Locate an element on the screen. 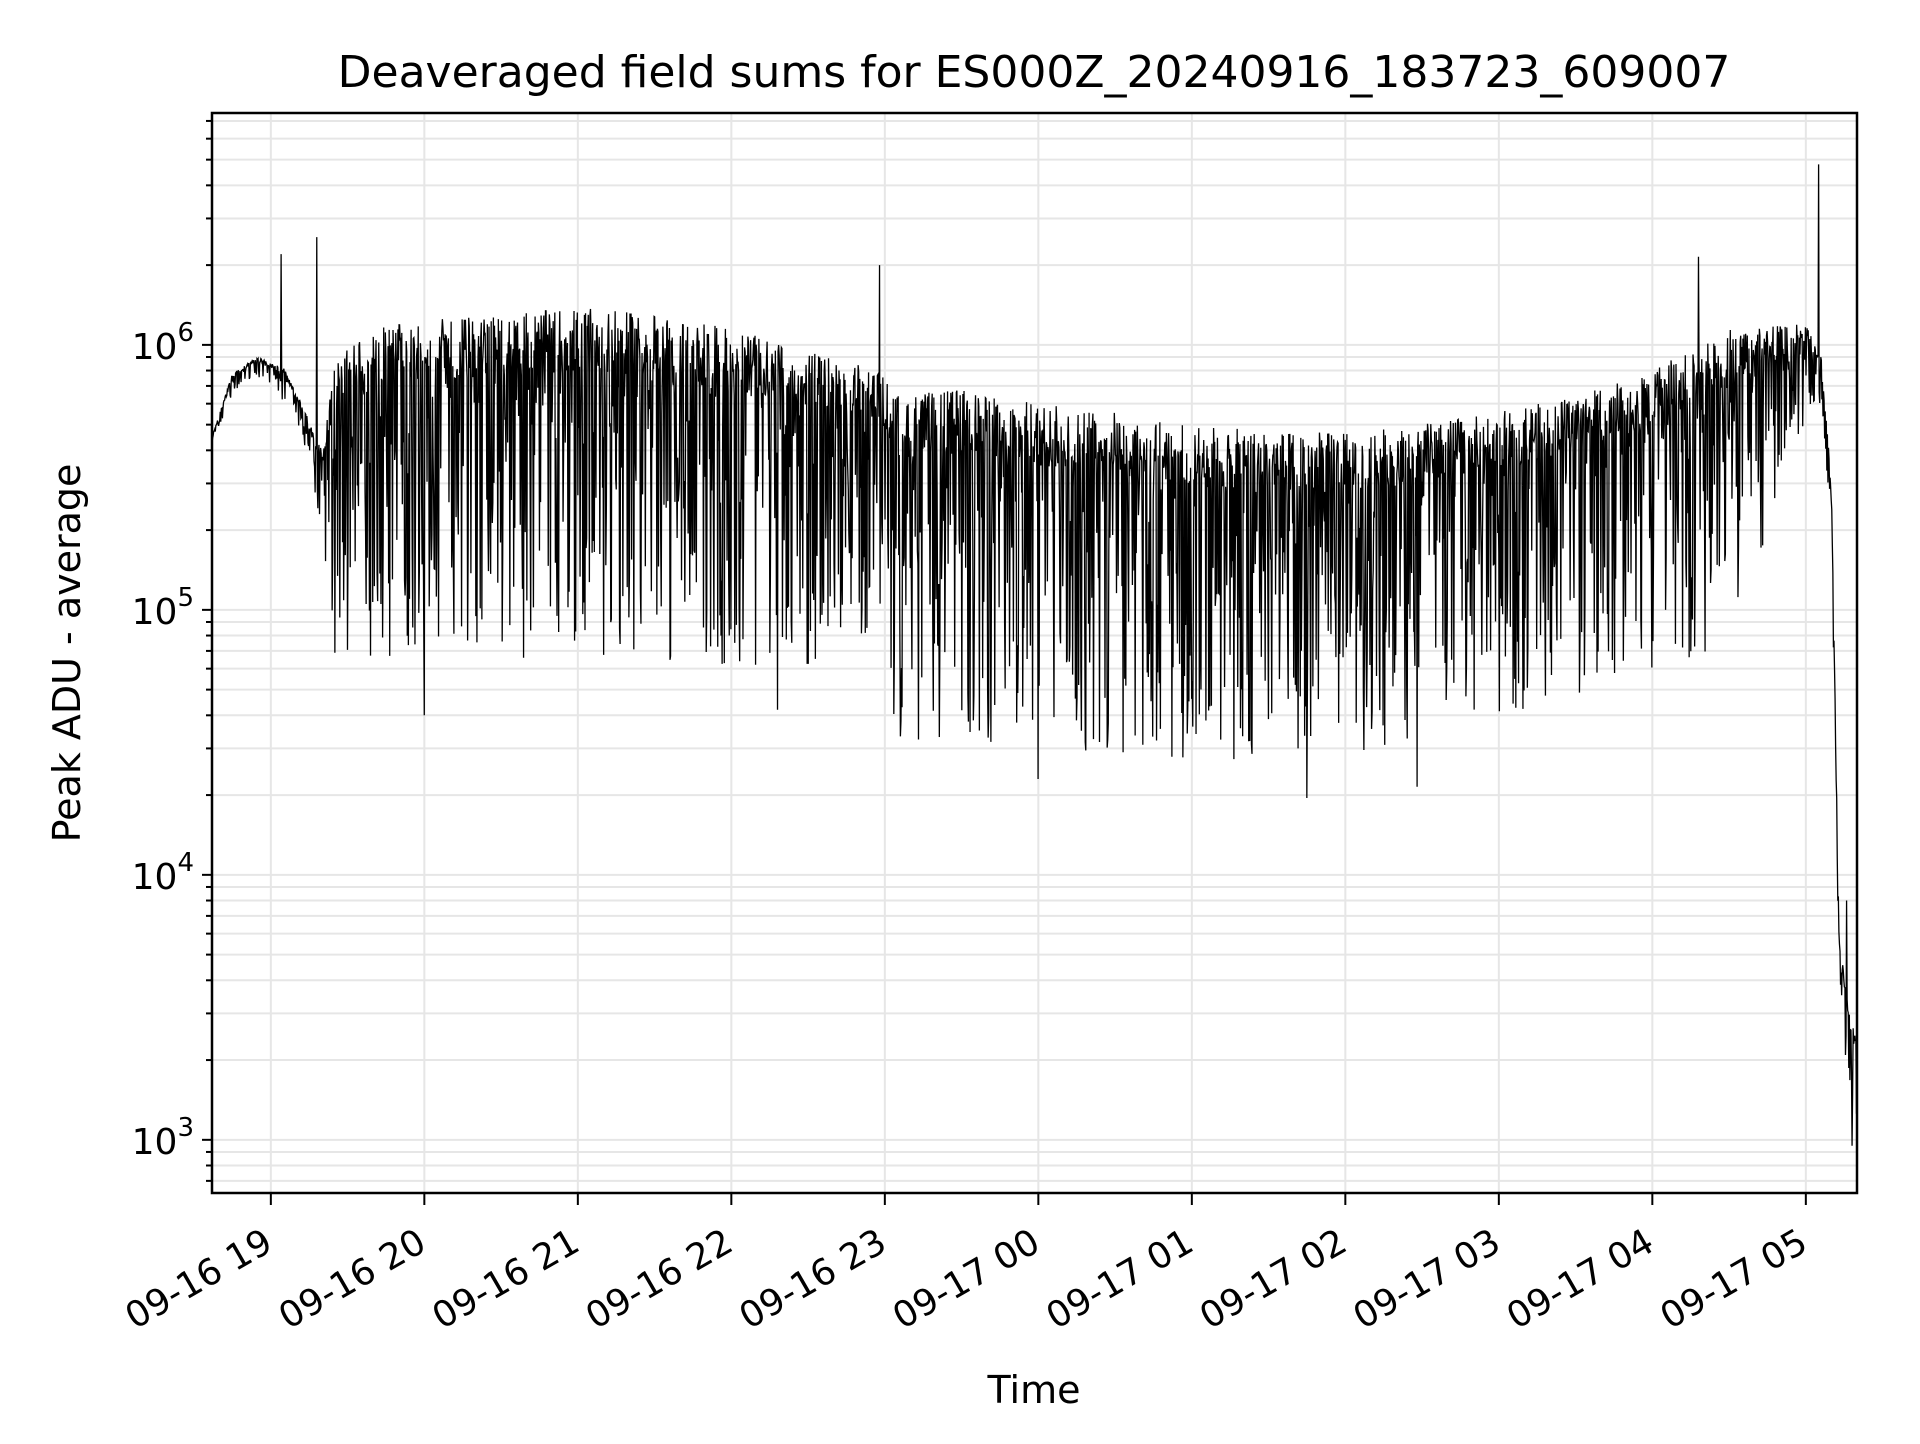 The height and width of the screenshot is (1444, 1920). y-tick-label: 10⁵ is located at coordinates (163, 608).